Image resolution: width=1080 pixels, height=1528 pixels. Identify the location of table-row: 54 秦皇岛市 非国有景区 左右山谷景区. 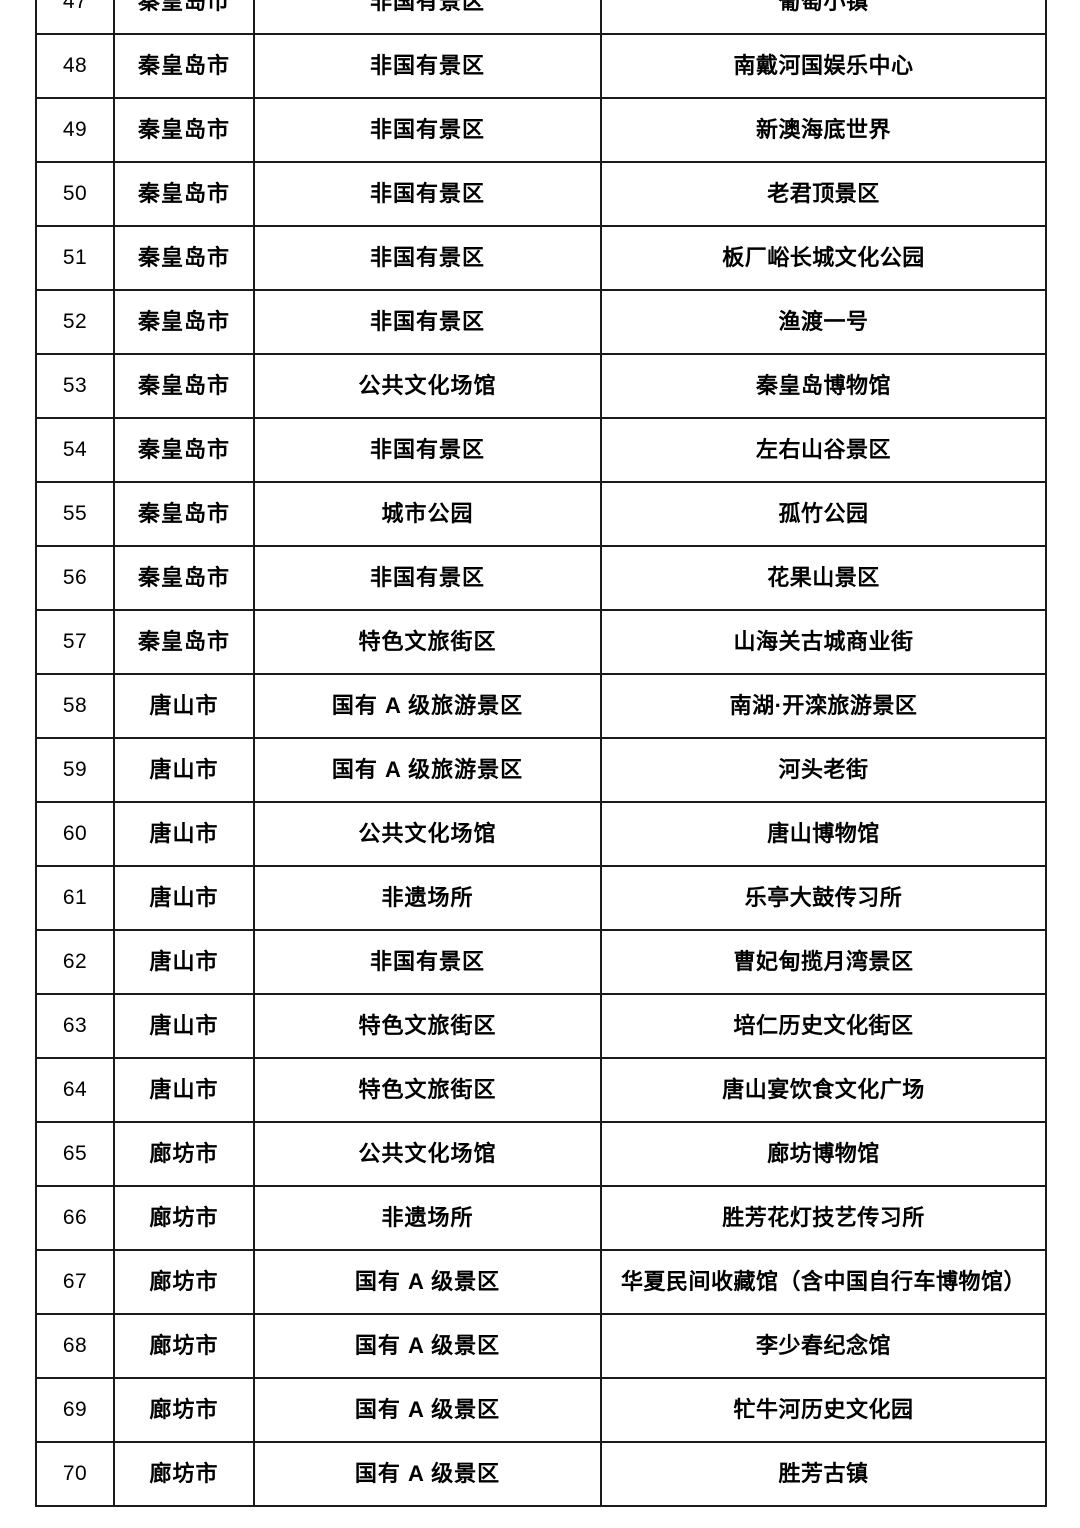
(541, 450).